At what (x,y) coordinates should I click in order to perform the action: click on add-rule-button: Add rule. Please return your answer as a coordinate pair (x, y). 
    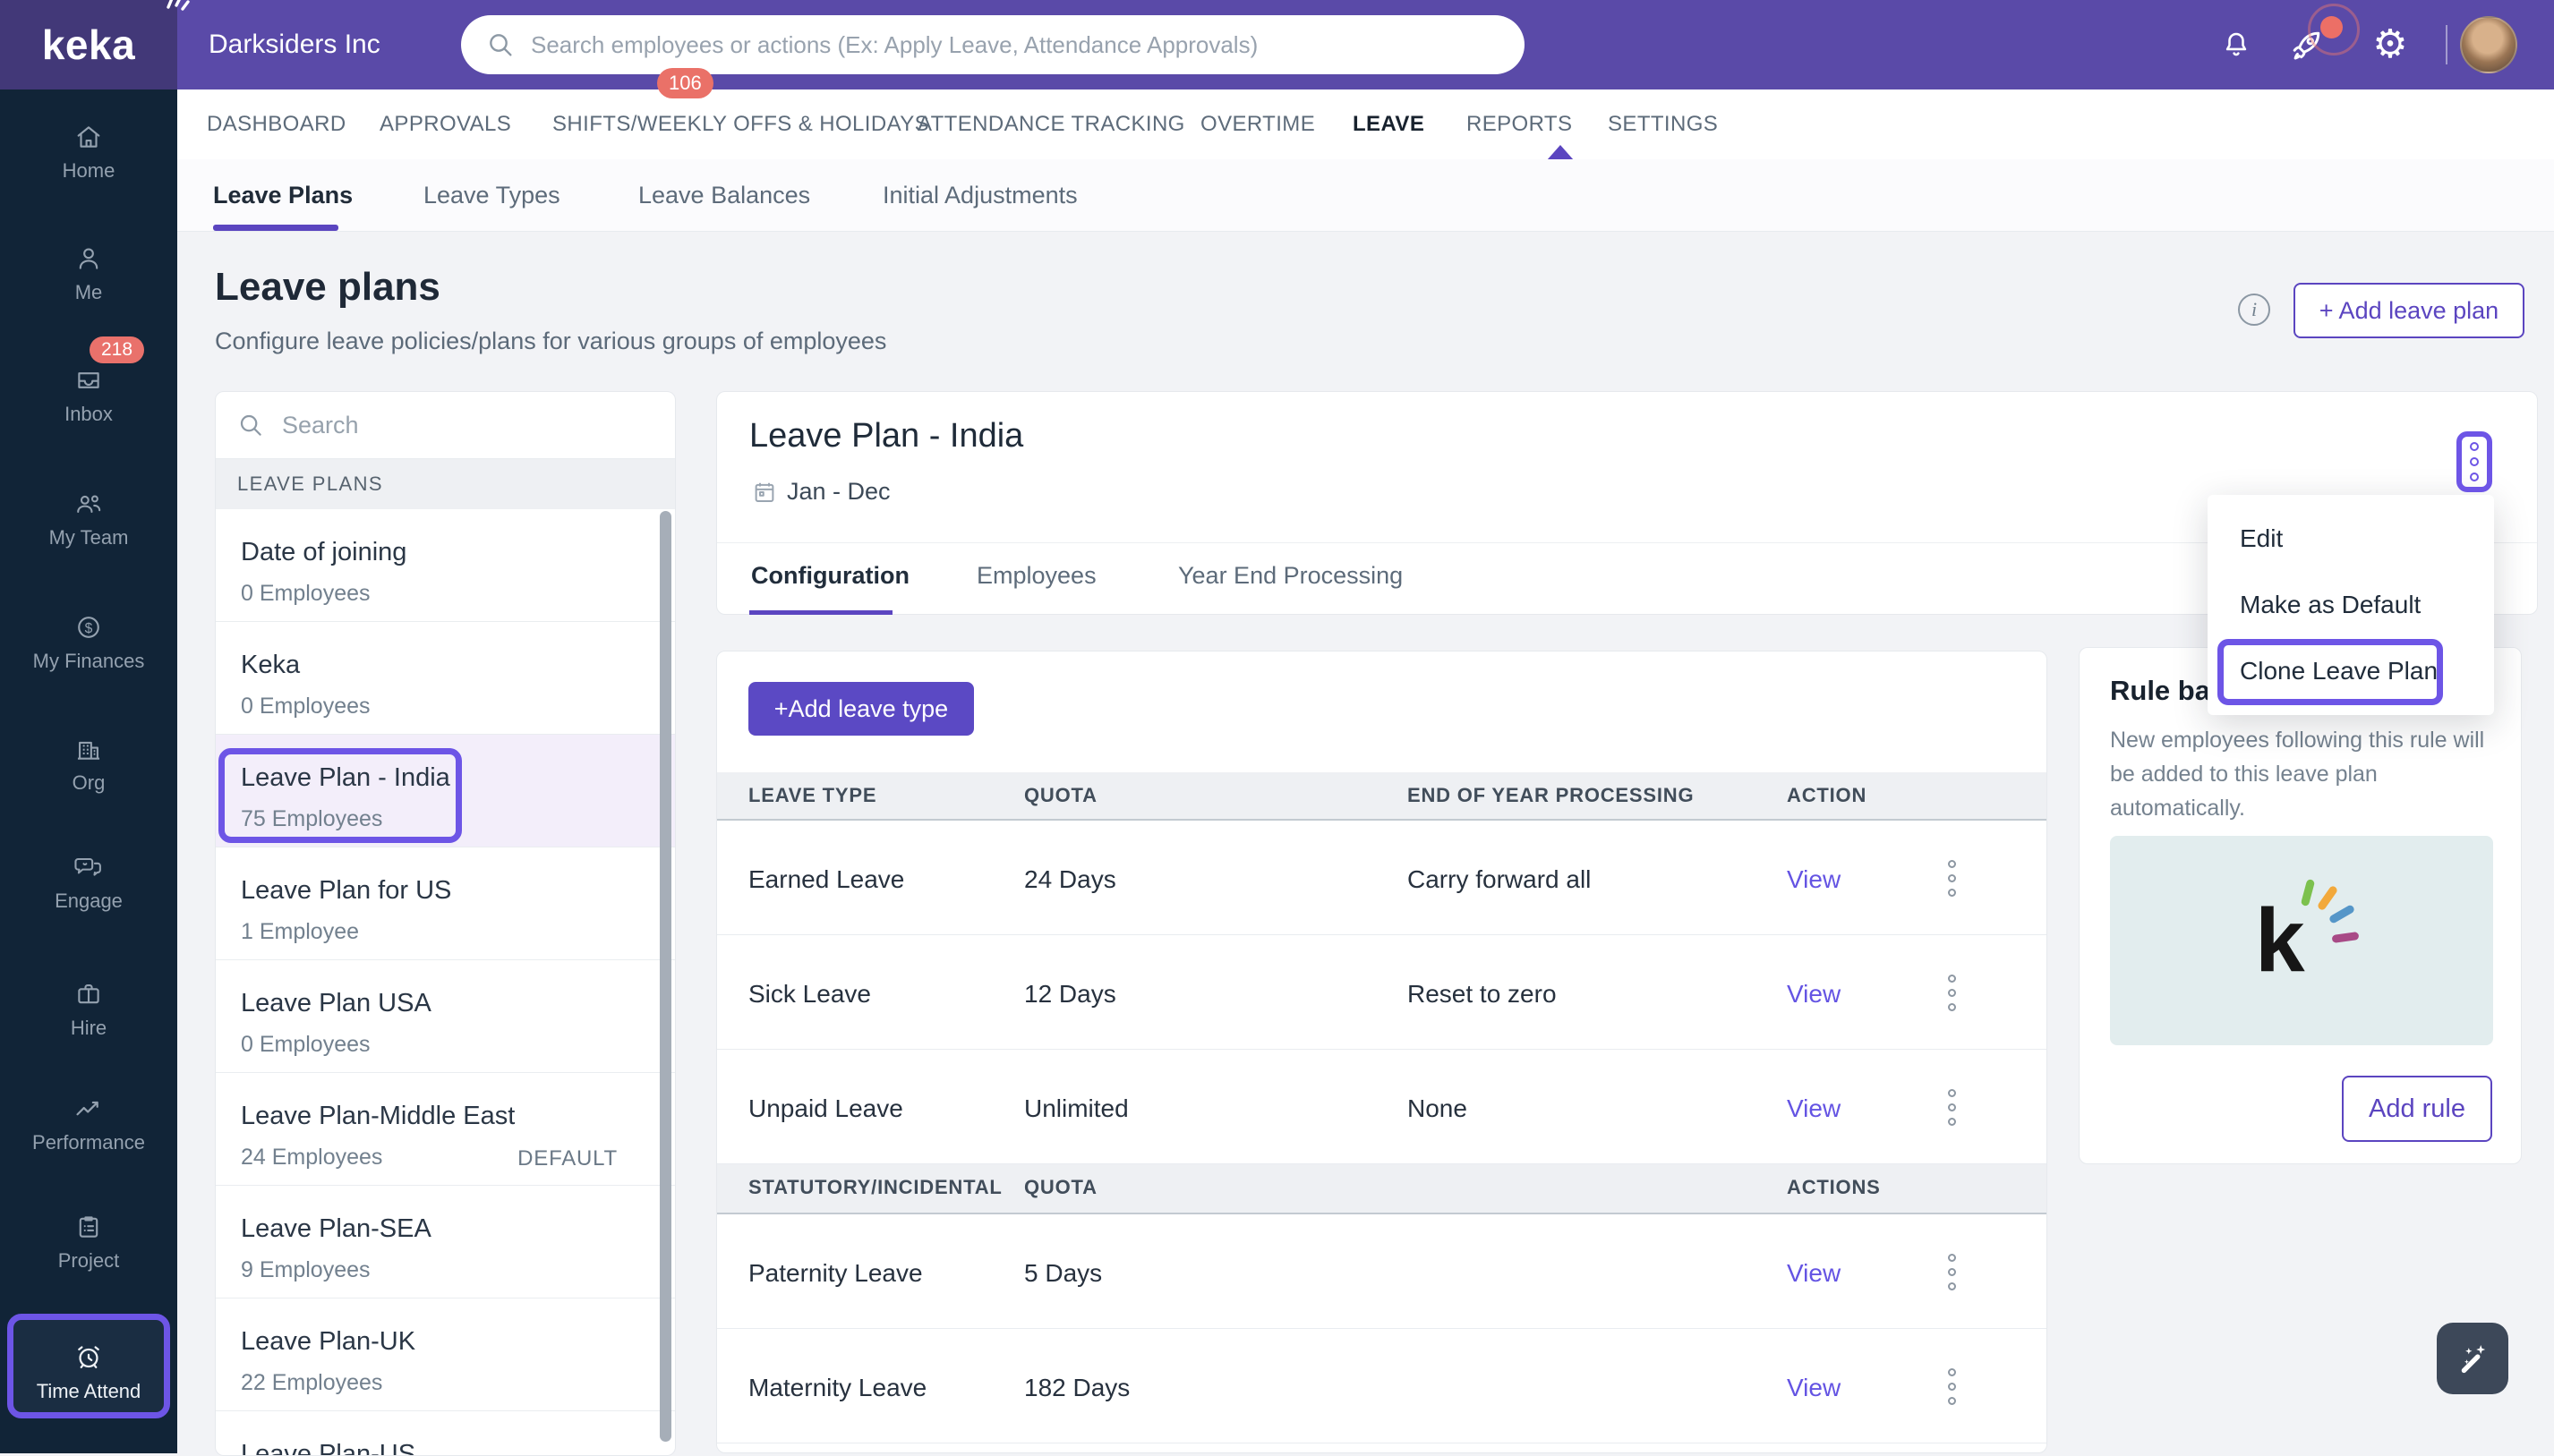
    Looking at the image, I should click on (2417, 1109).